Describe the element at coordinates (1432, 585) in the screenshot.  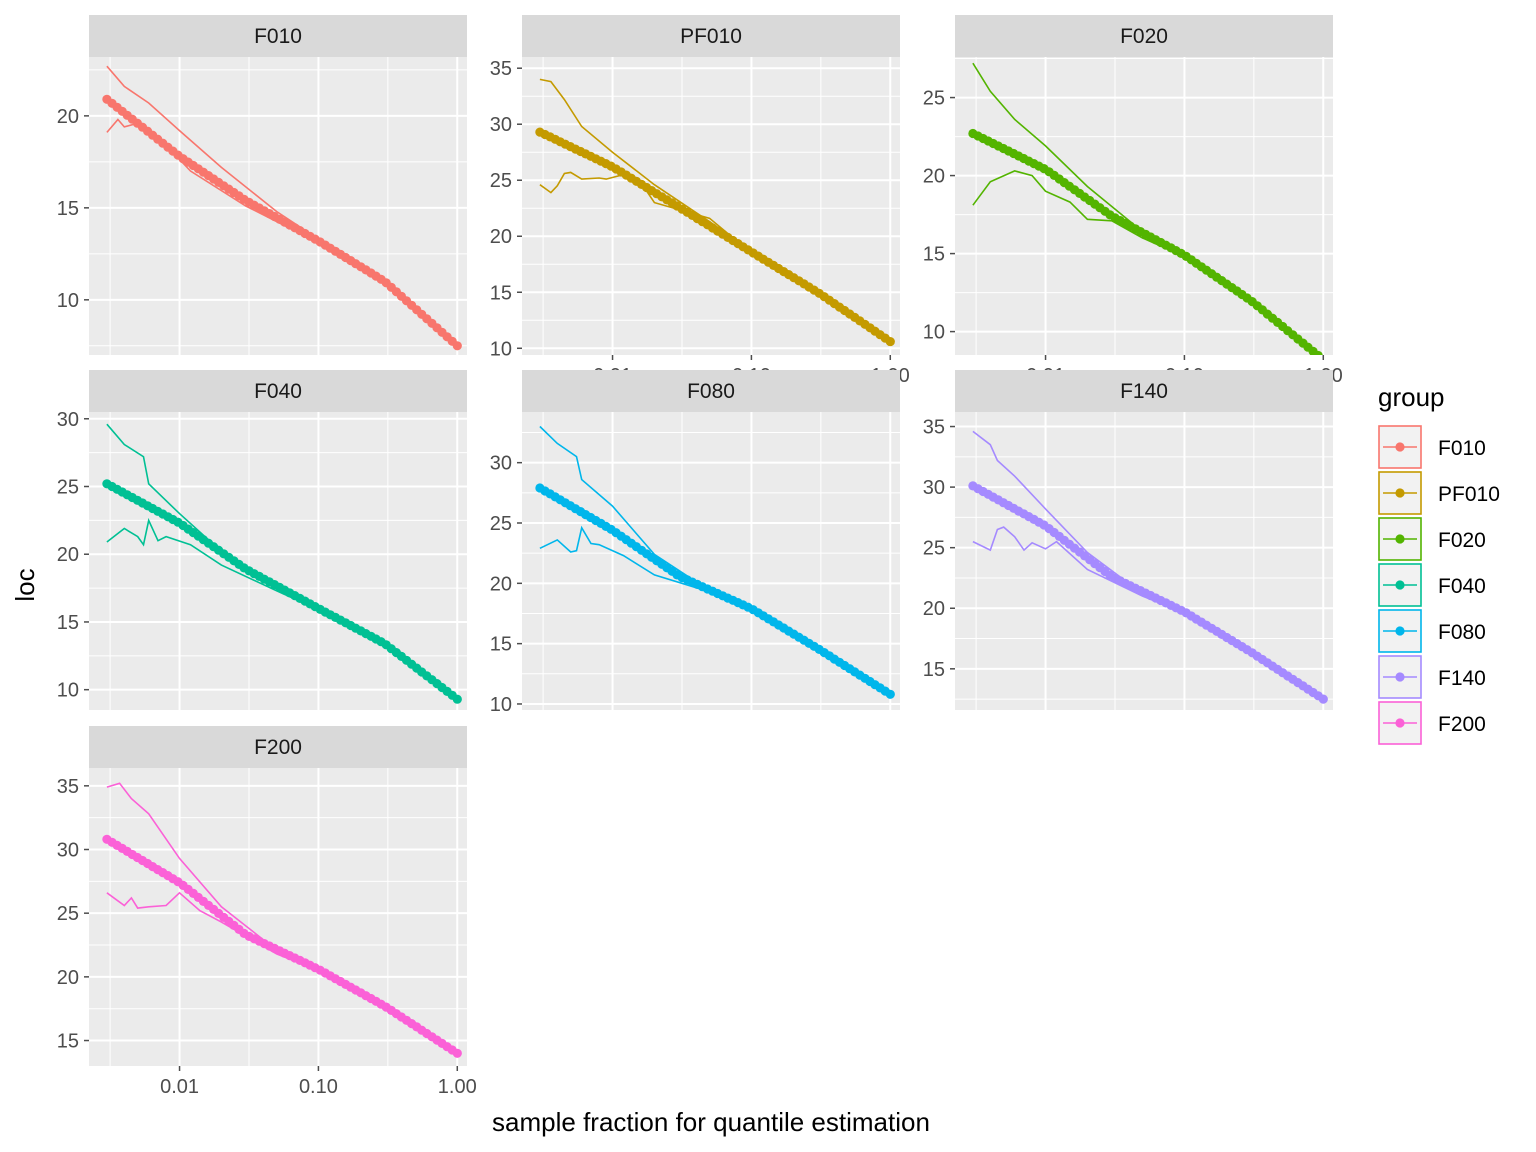
I see `legend-item: F040` at that location.